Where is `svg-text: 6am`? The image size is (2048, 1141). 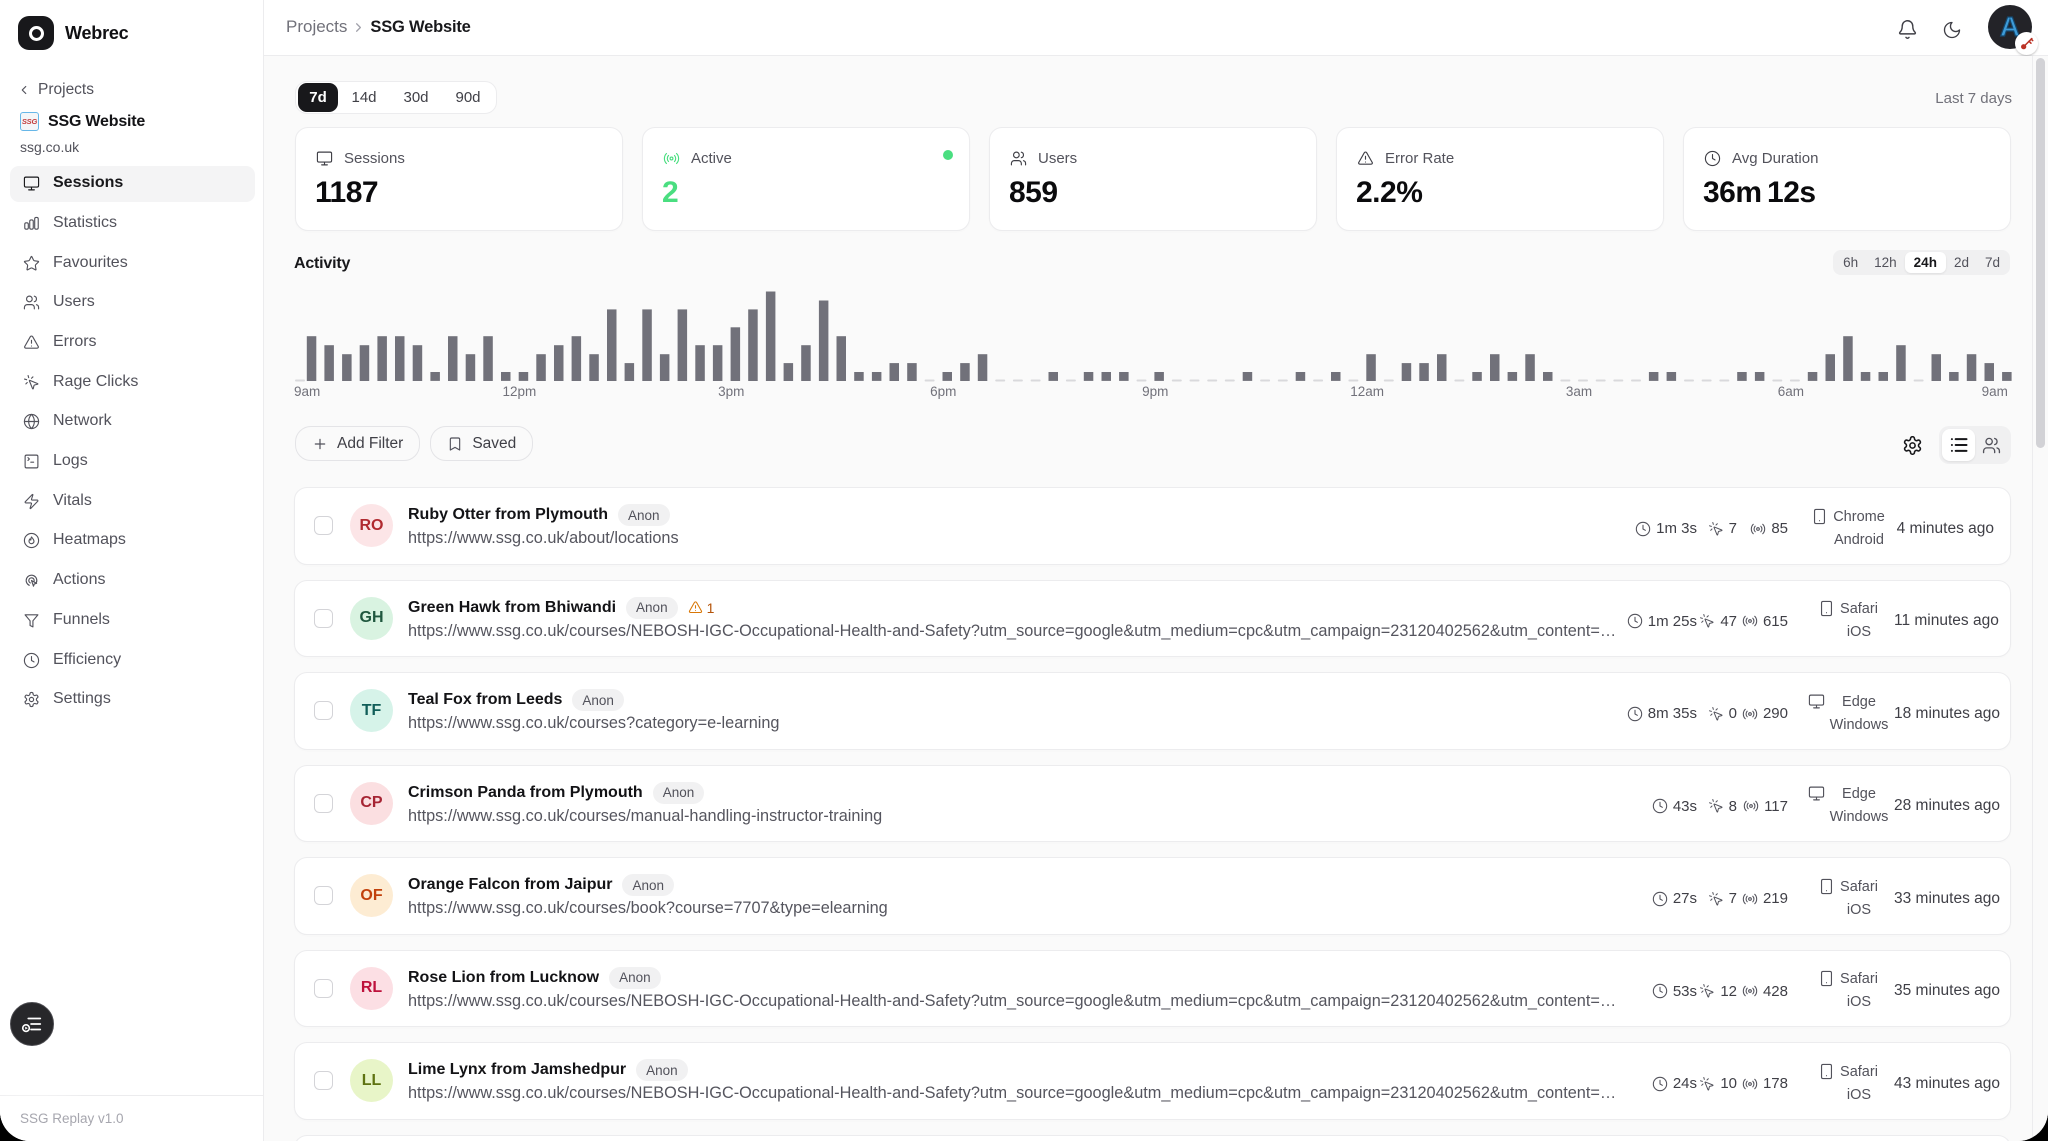 svg-text: 6am is located at coordinates (1791, 391).